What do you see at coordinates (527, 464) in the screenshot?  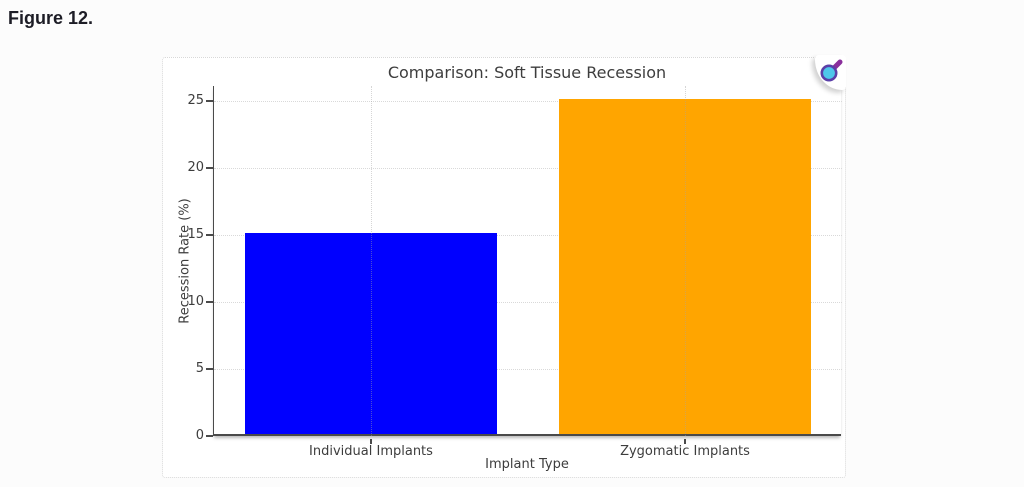 I see `x-axis-title: Implant Type` at bounding box center [527, 464].